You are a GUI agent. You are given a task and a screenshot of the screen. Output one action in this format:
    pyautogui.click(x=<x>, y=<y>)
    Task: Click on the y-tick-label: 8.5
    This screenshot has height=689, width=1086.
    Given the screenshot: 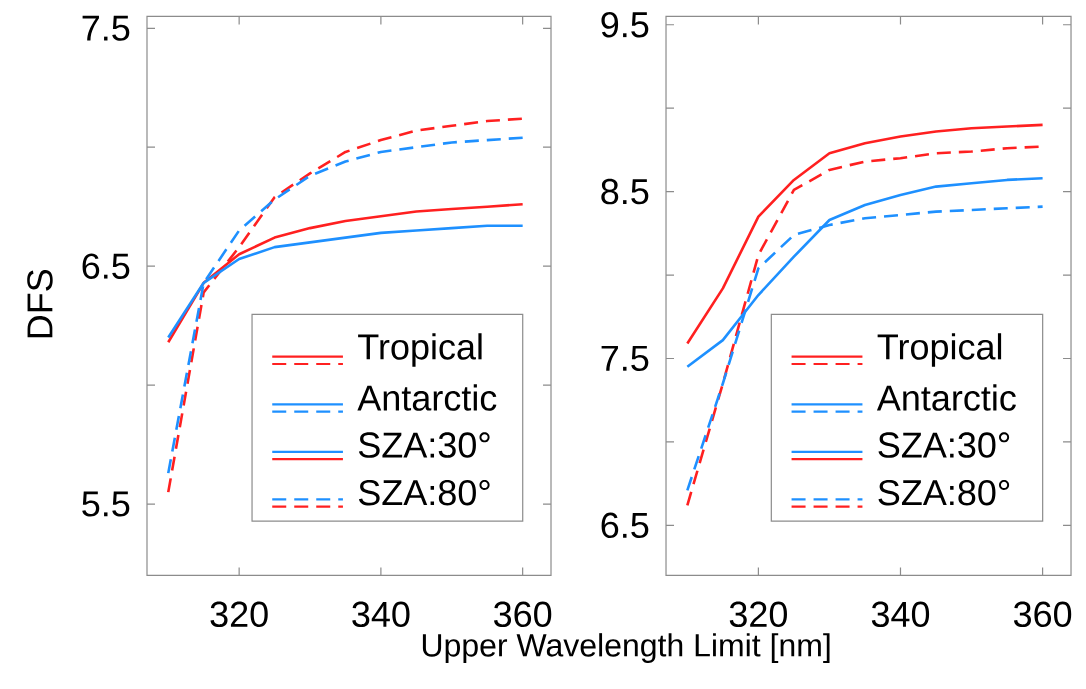 What is the action you would take?
    pyautogui.click(x=625, y=191)
    